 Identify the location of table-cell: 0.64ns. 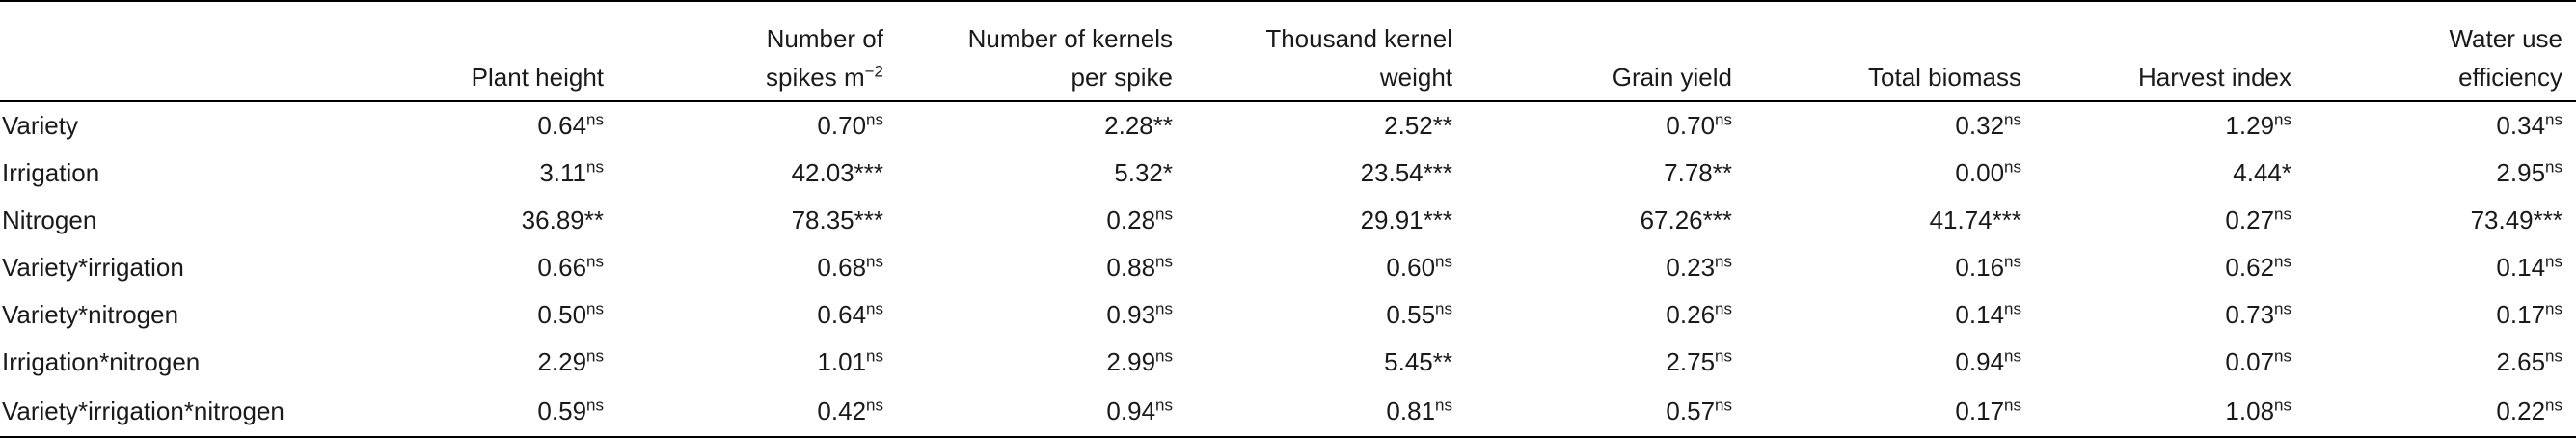
(491, 125).